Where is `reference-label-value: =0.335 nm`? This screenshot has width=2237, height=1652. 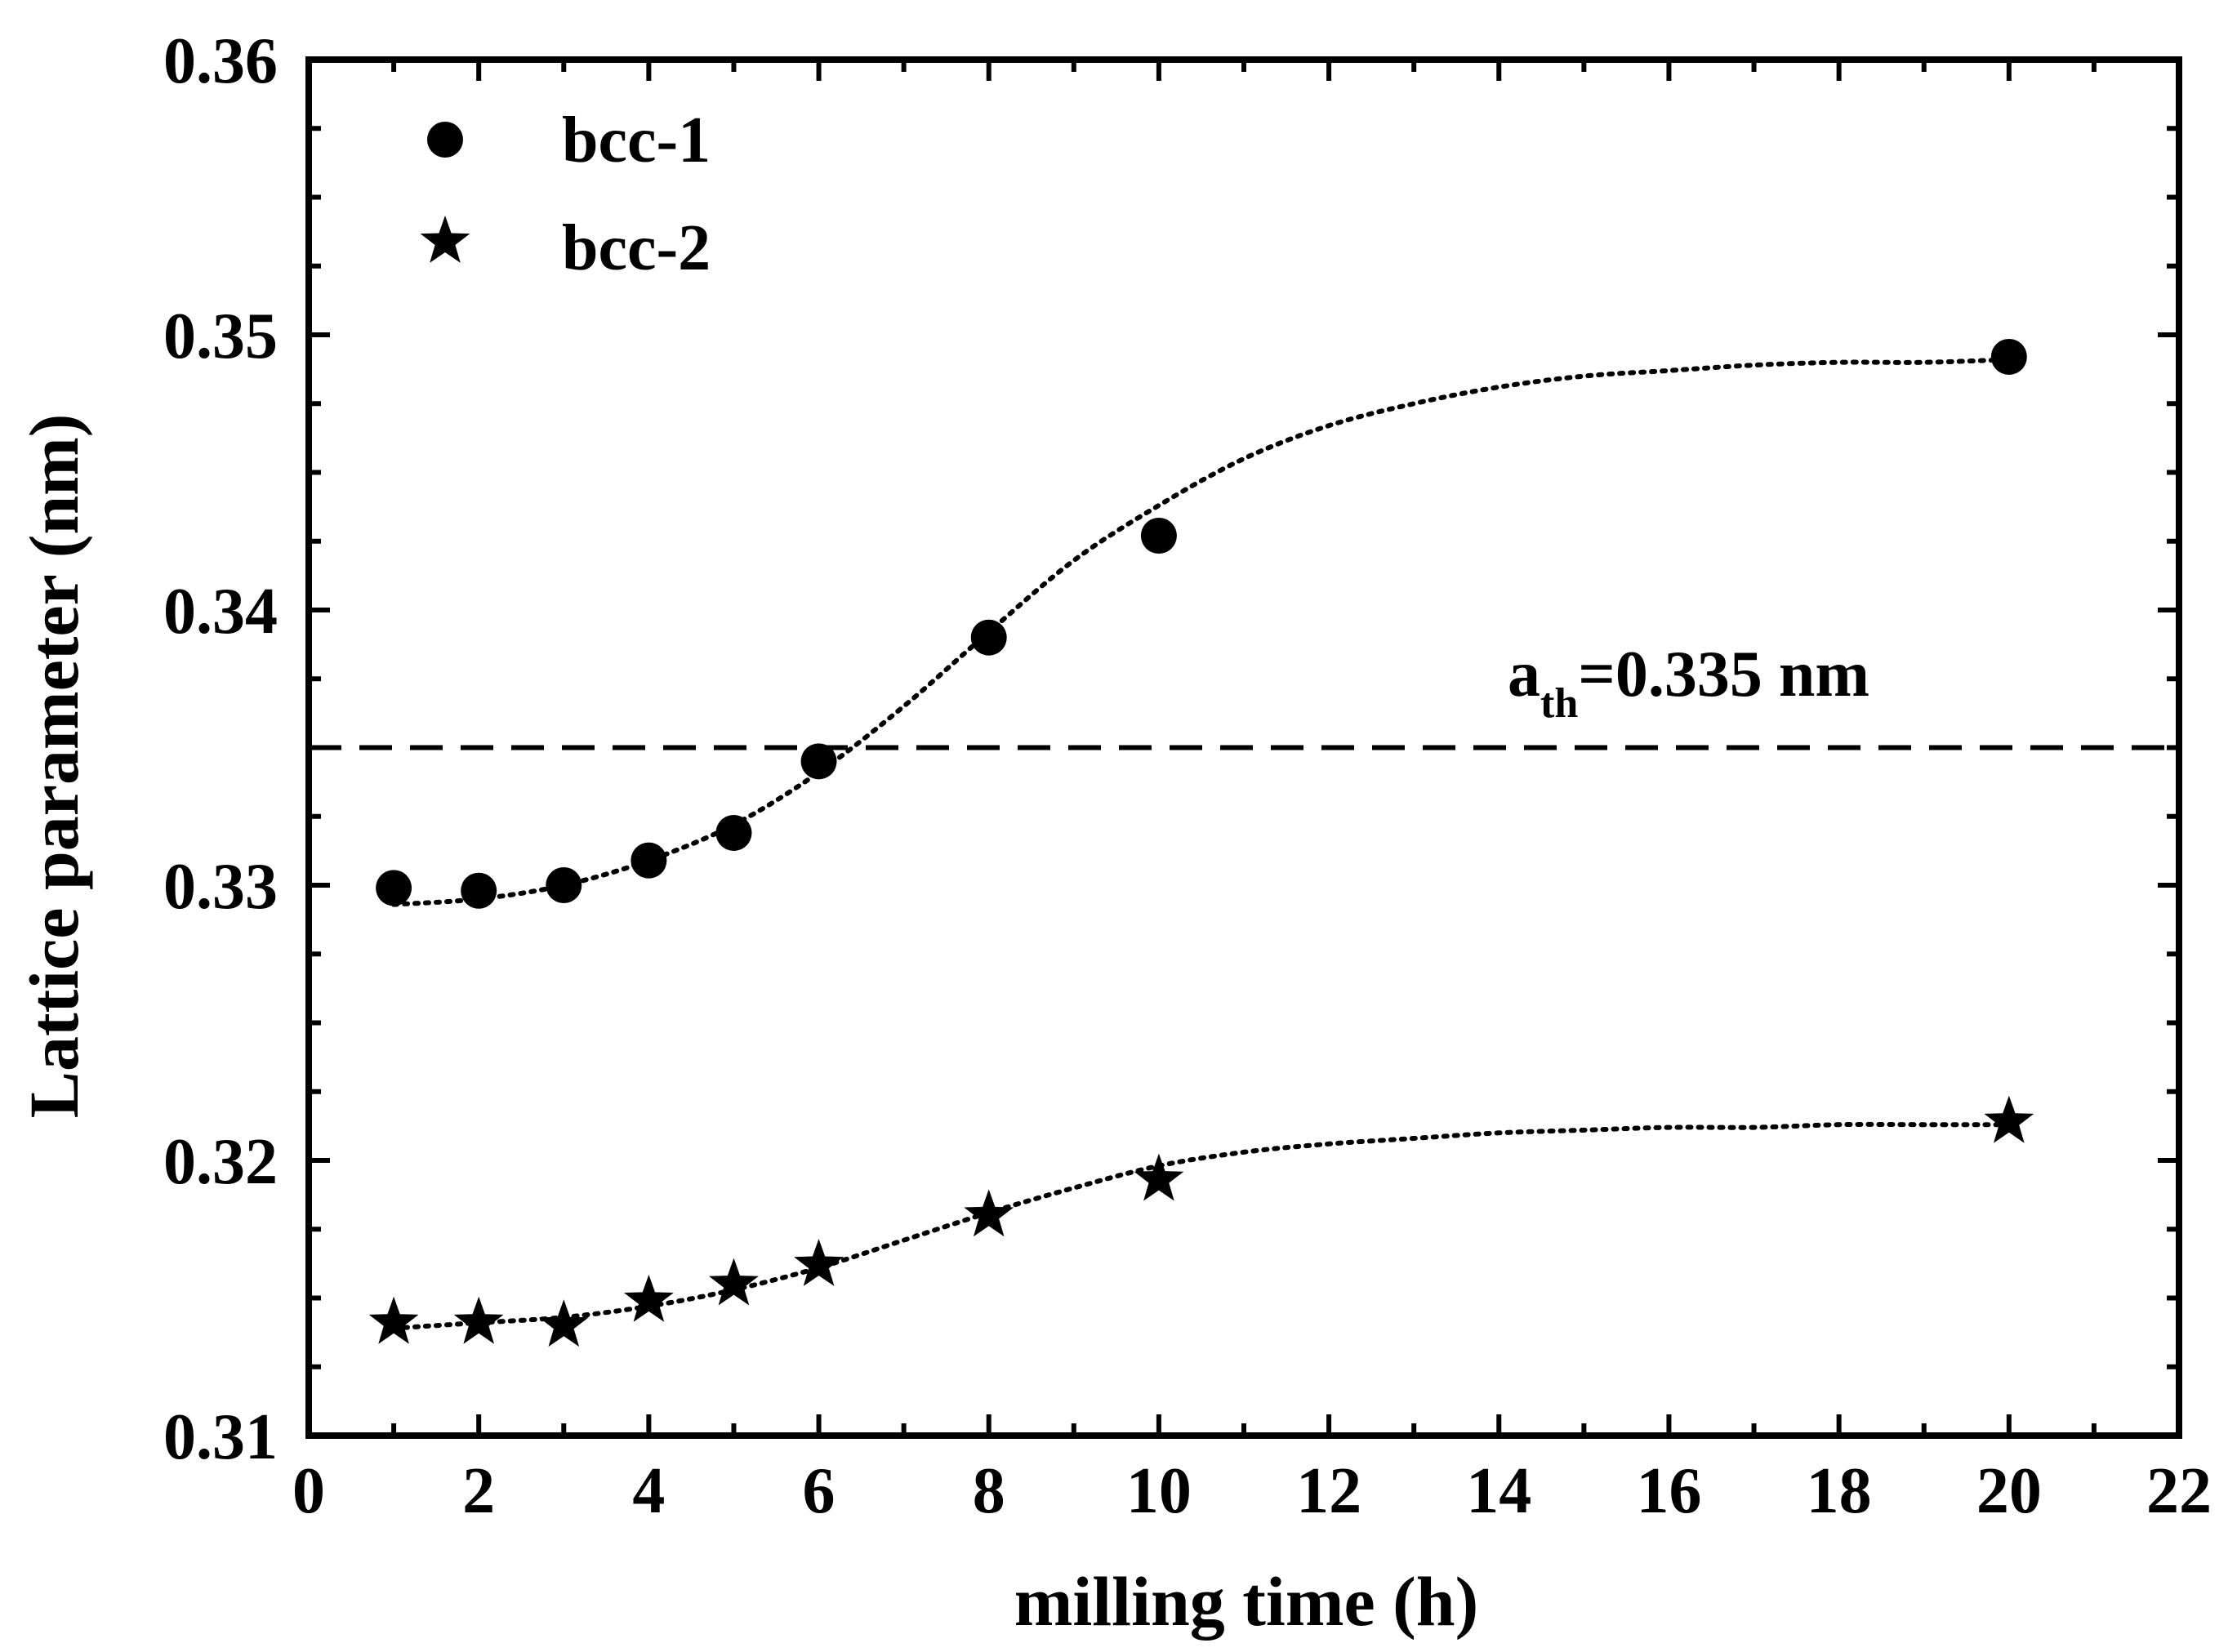 reference-label-value: =0.335 nm is located at coordinates (1723, 674).